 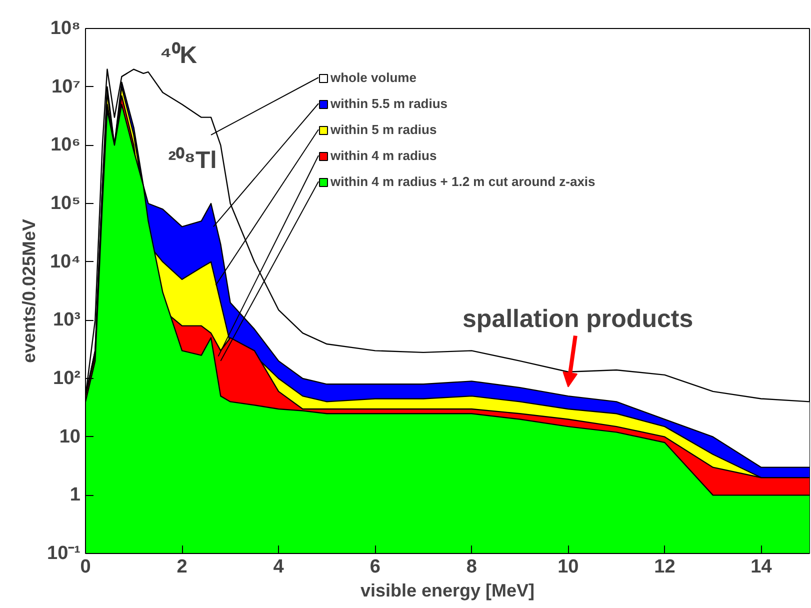 What do you see at coordinates (278, 567) in the screenshot?
I see `x-tick-label: 4` at bounding box center [278, 567].